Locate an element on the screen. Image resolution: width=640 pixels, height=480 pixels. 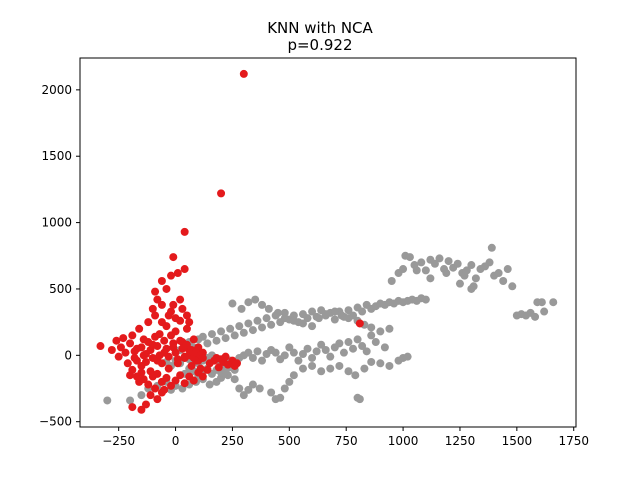
x-tick-label: 1500 is located at coordinates (517, 441).